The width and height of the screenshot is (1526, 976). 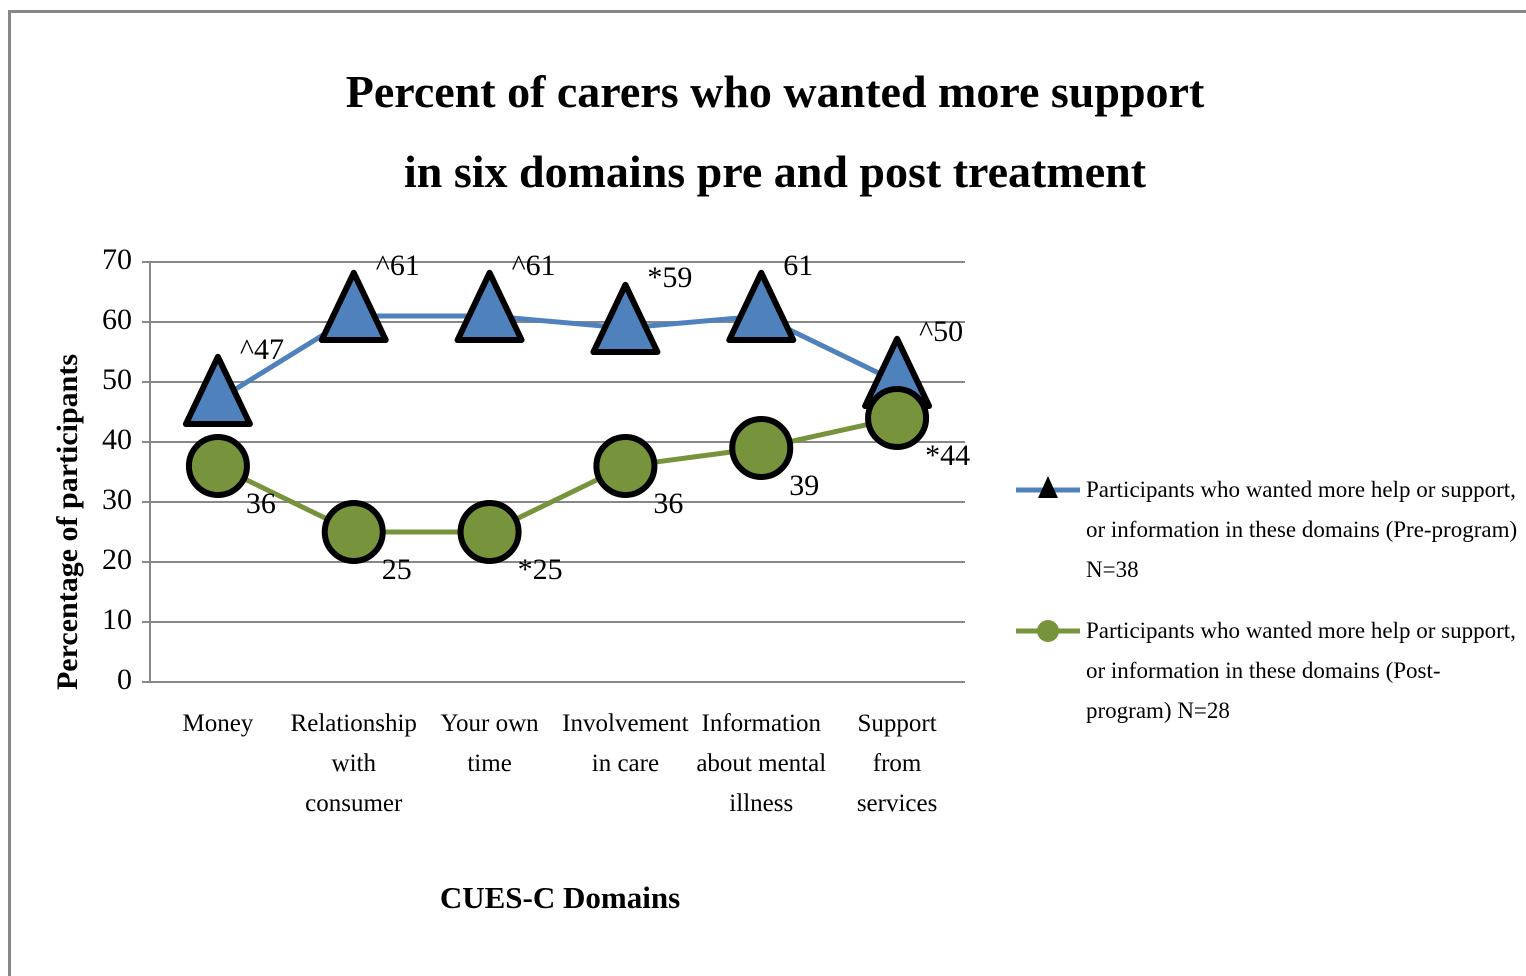 What do you see at coordinates (67, 522) in the screenshot?
I see `y-axis-label: Percentage of participants` at bounding box center [67, 522].